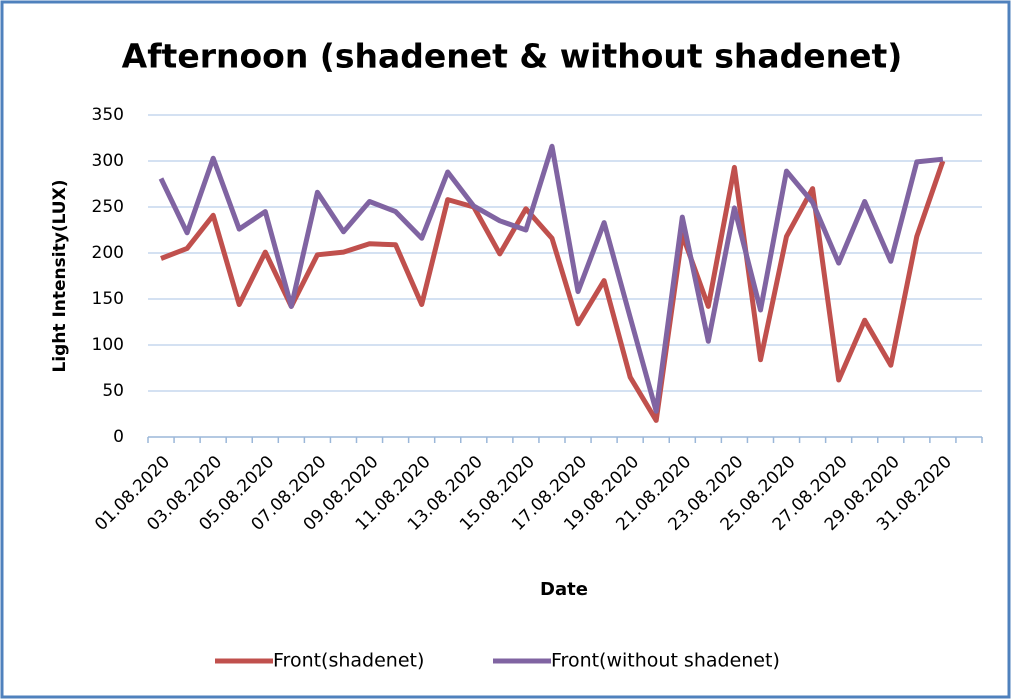  What do you see at coordinates (665, 661) in the screenshot?
I see `legend-label: Front(without shadenet)` at bounding box center [665, 661].